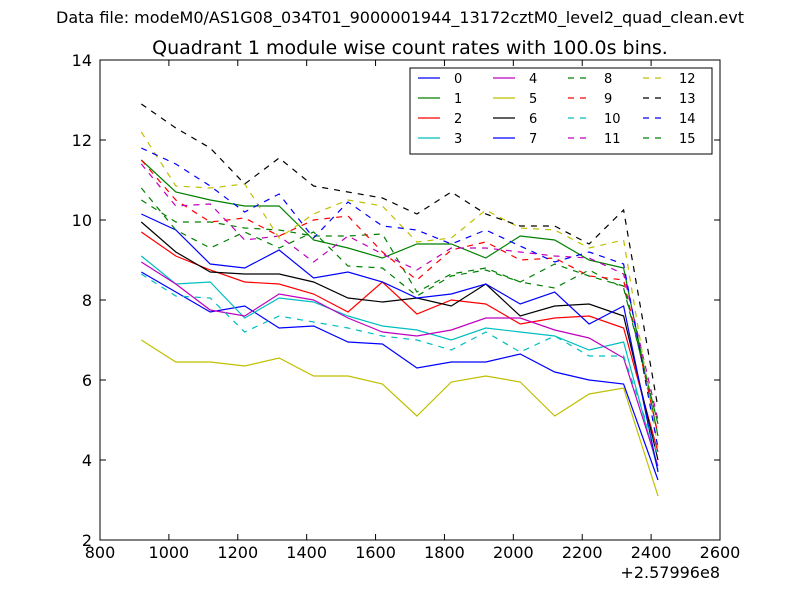 The image size is (800, 600). What do you see at coordinates (458, 139) in the screenshot?
I see `legend-label-3: 3` at bounding box center [458, 139].